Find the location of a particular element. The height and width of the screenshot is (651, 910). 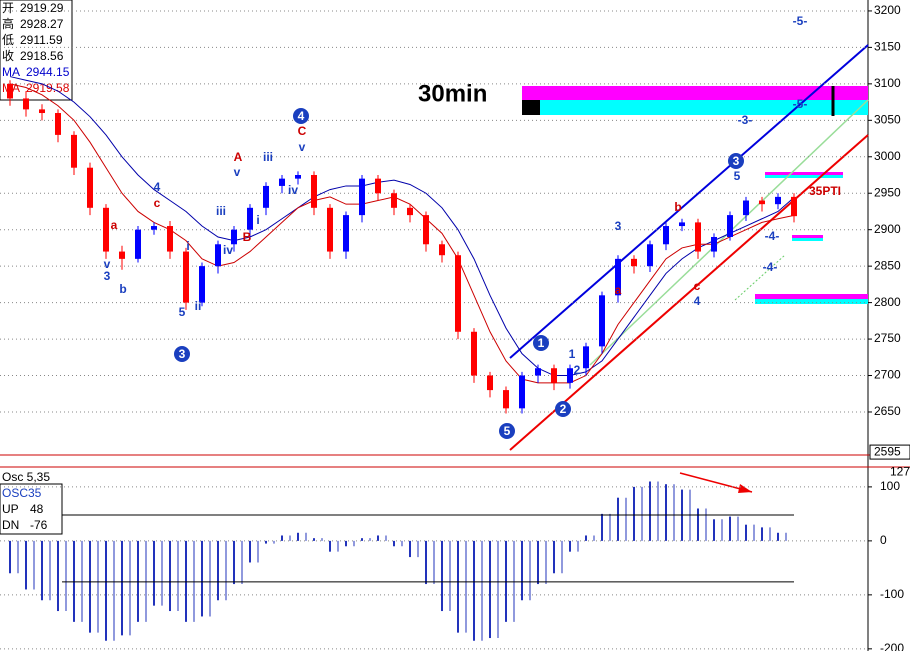

info-value: 2911.59 is located at coordinates (41, 40).